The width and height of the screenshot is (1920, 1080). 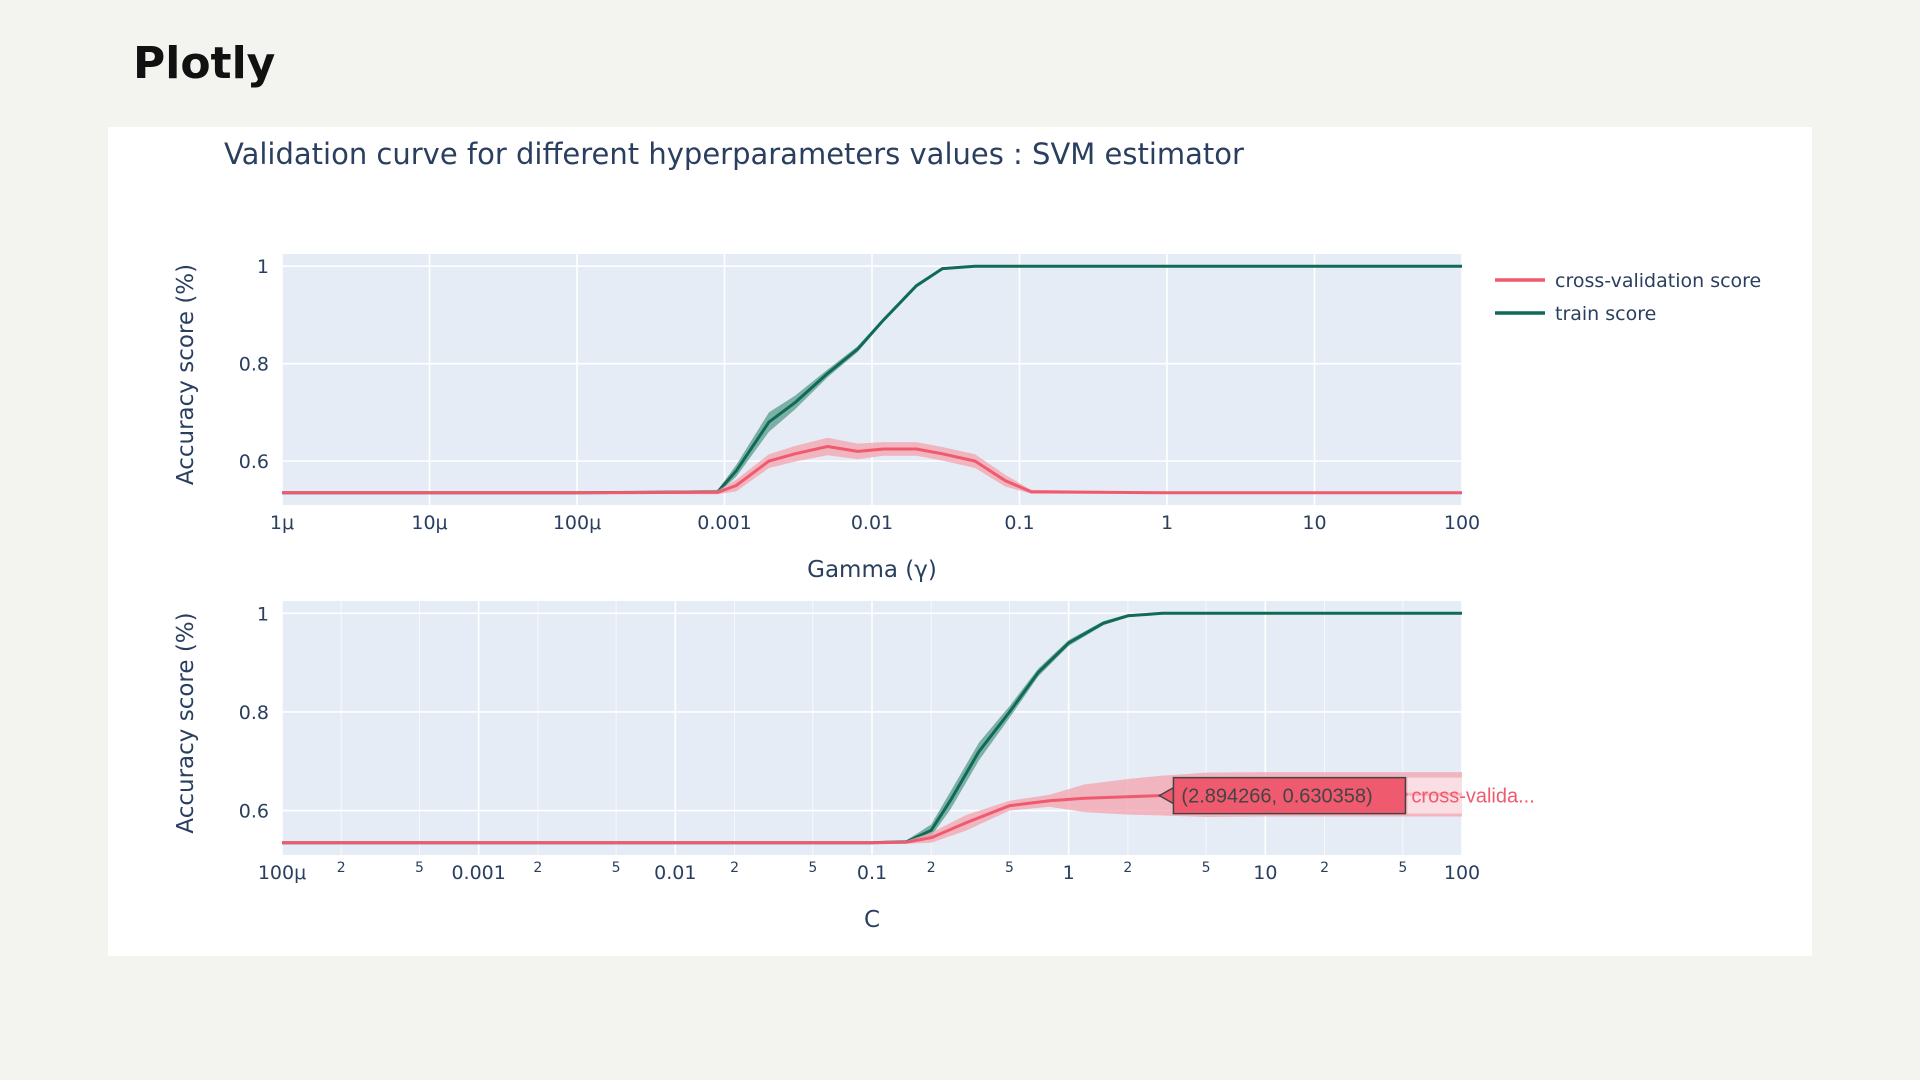 What do you see at coordinates (577, 523) in the screenshot?
I see `gamma-x-tick-label: 100μ` at bounding box center [577, 523].